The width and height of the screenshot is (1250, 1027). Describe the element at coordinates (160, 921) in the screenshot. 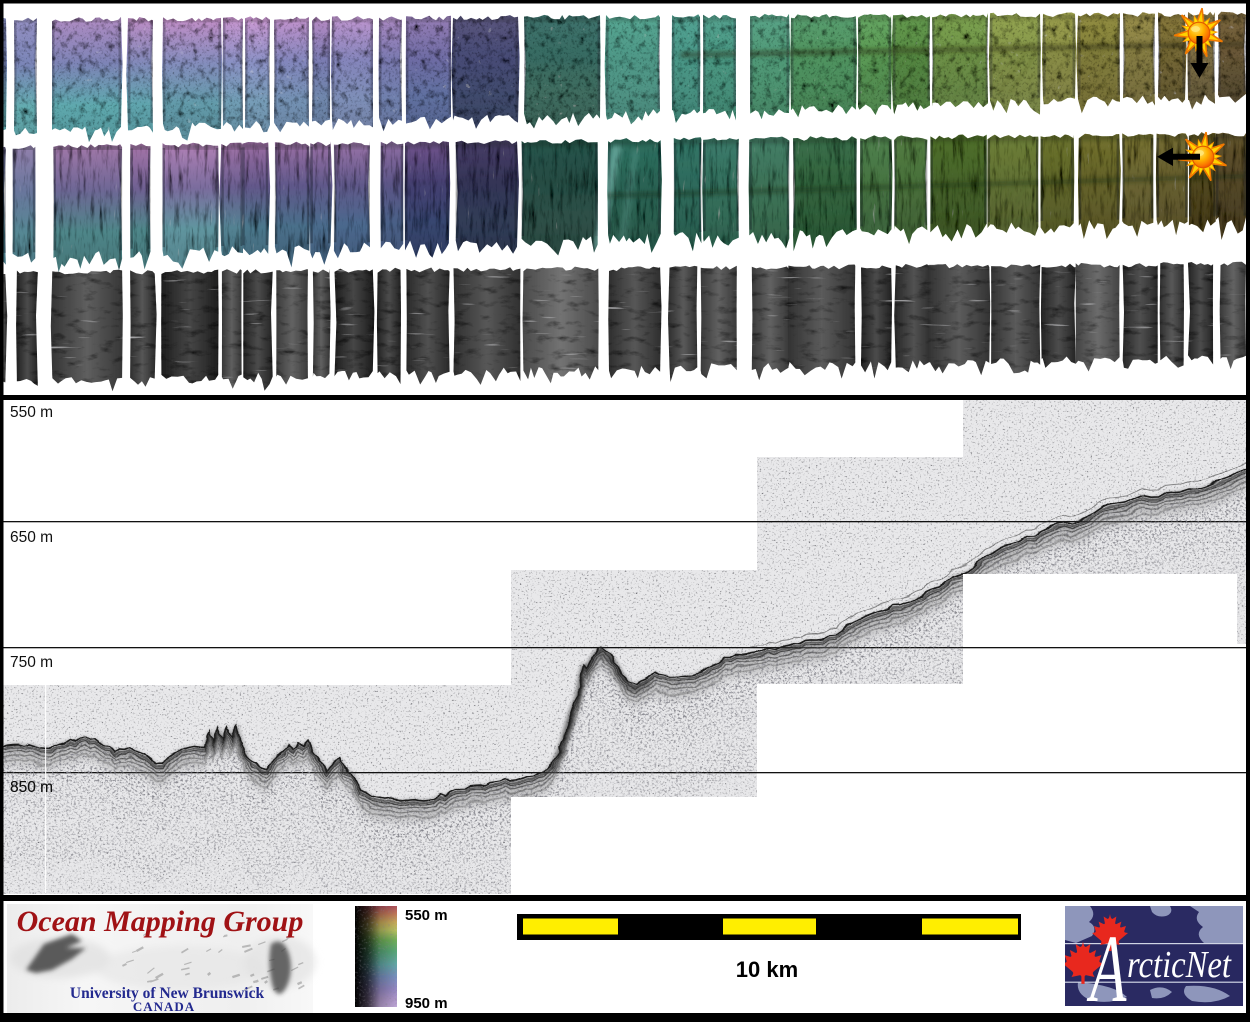

I see `svg-text: Ocean Mapping Group` at that location.